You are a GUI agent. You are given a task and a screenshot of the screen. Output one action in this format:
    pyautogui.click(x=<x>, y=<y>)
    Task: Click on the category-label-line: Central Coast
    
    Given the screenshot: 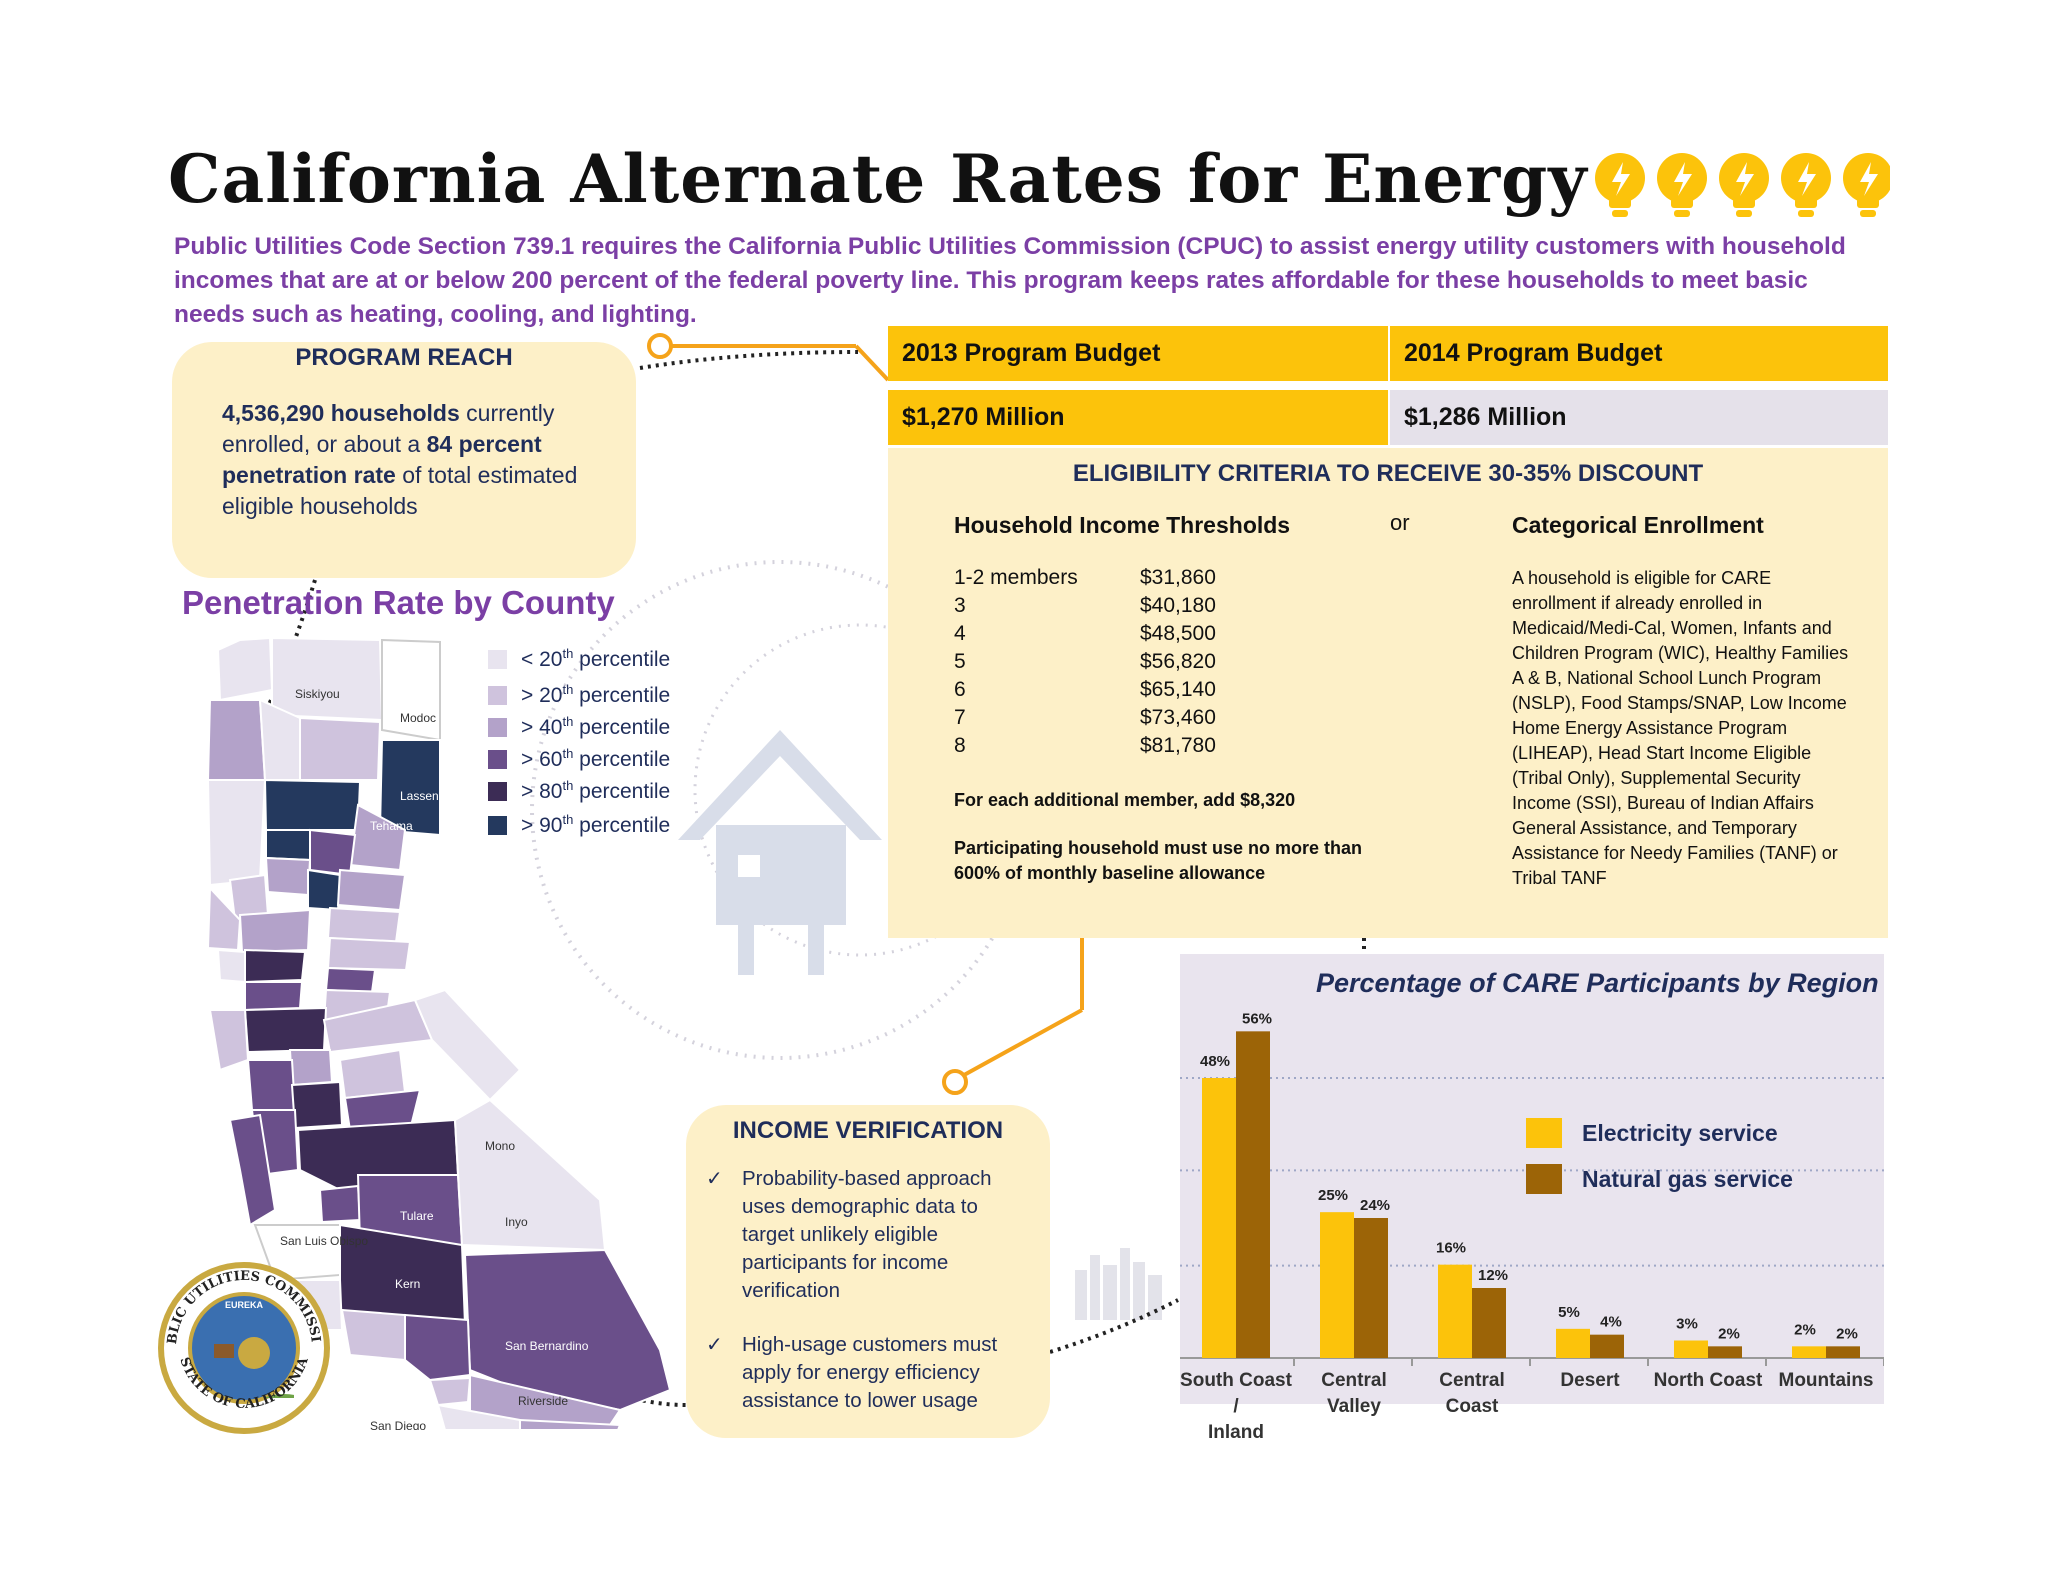 What is the action you would take?
    pyautogui.click(x=1472, y=1393)
    